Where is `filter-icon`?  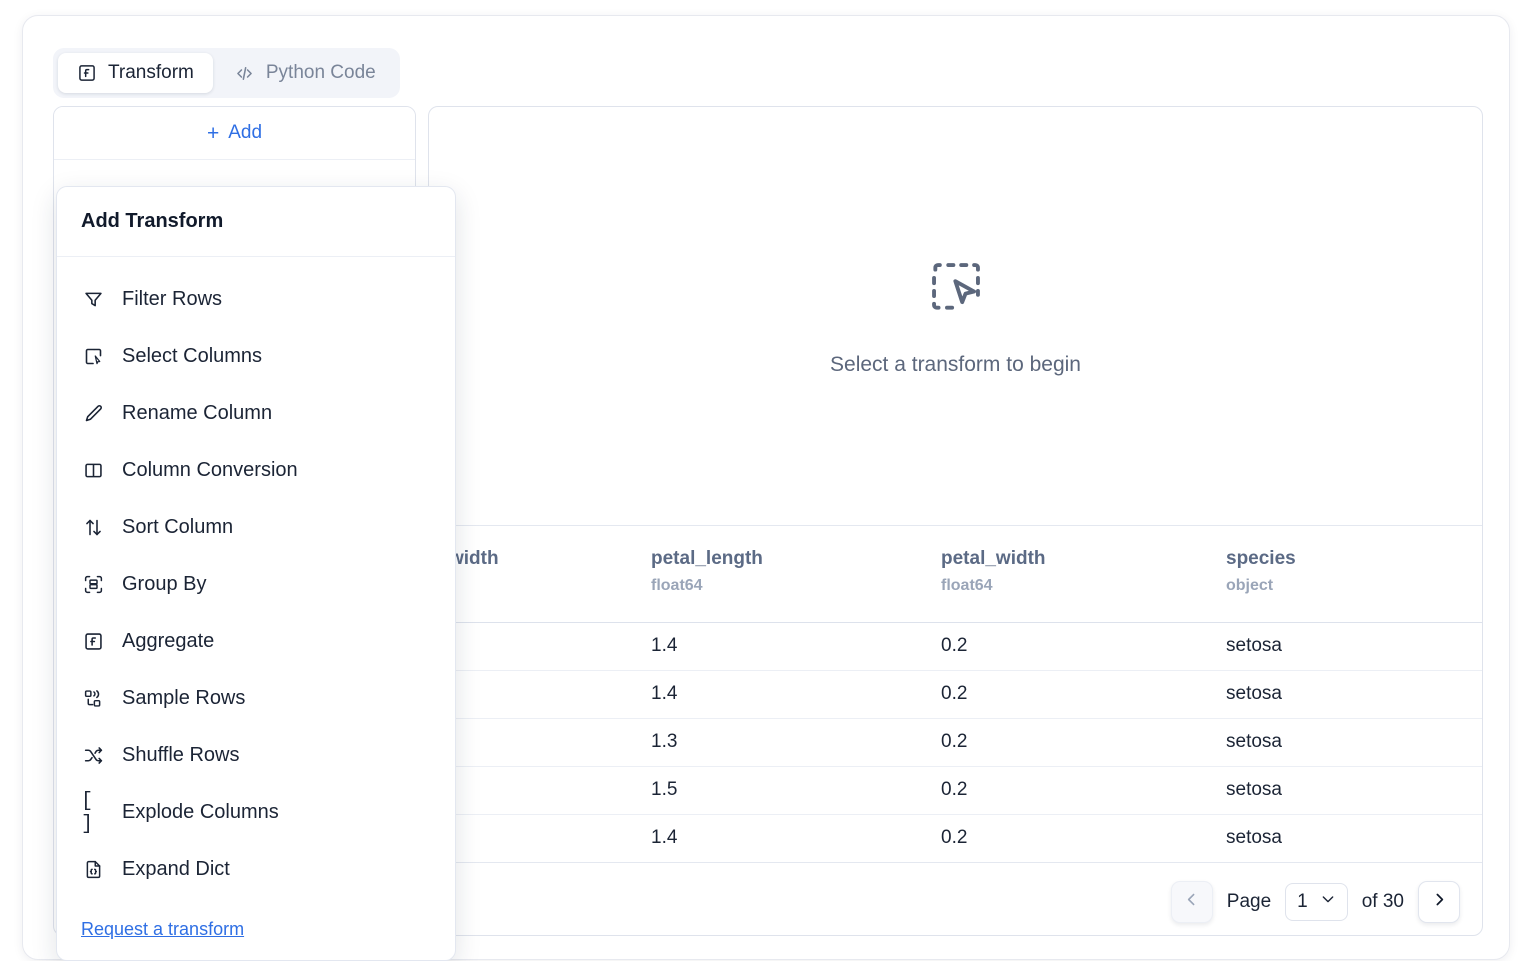 filter-icon is located at coordinates (93, 300).